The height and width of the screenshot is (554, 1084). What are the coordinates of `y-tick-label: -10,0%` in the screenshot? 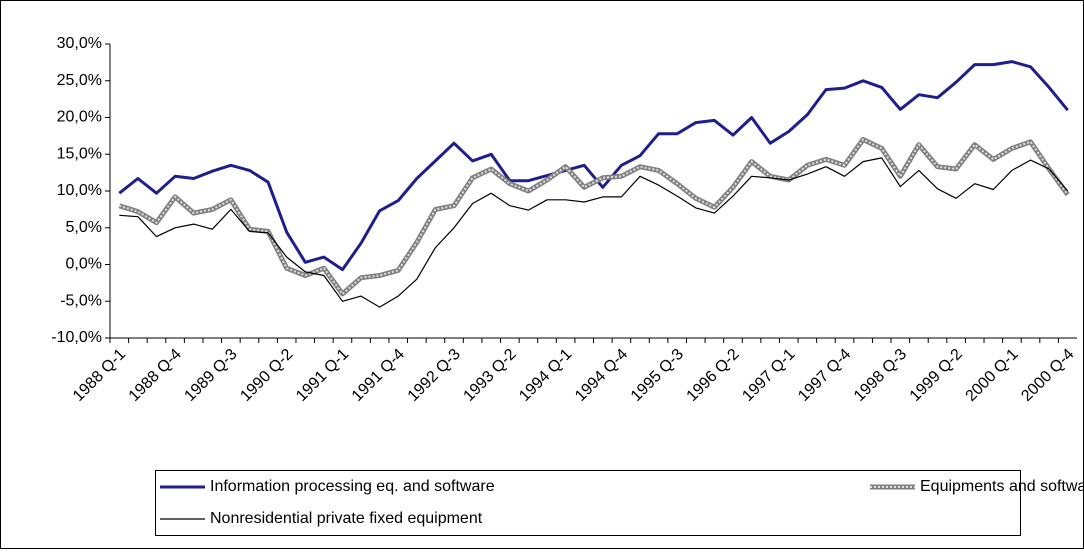 It's located at (76, 337).